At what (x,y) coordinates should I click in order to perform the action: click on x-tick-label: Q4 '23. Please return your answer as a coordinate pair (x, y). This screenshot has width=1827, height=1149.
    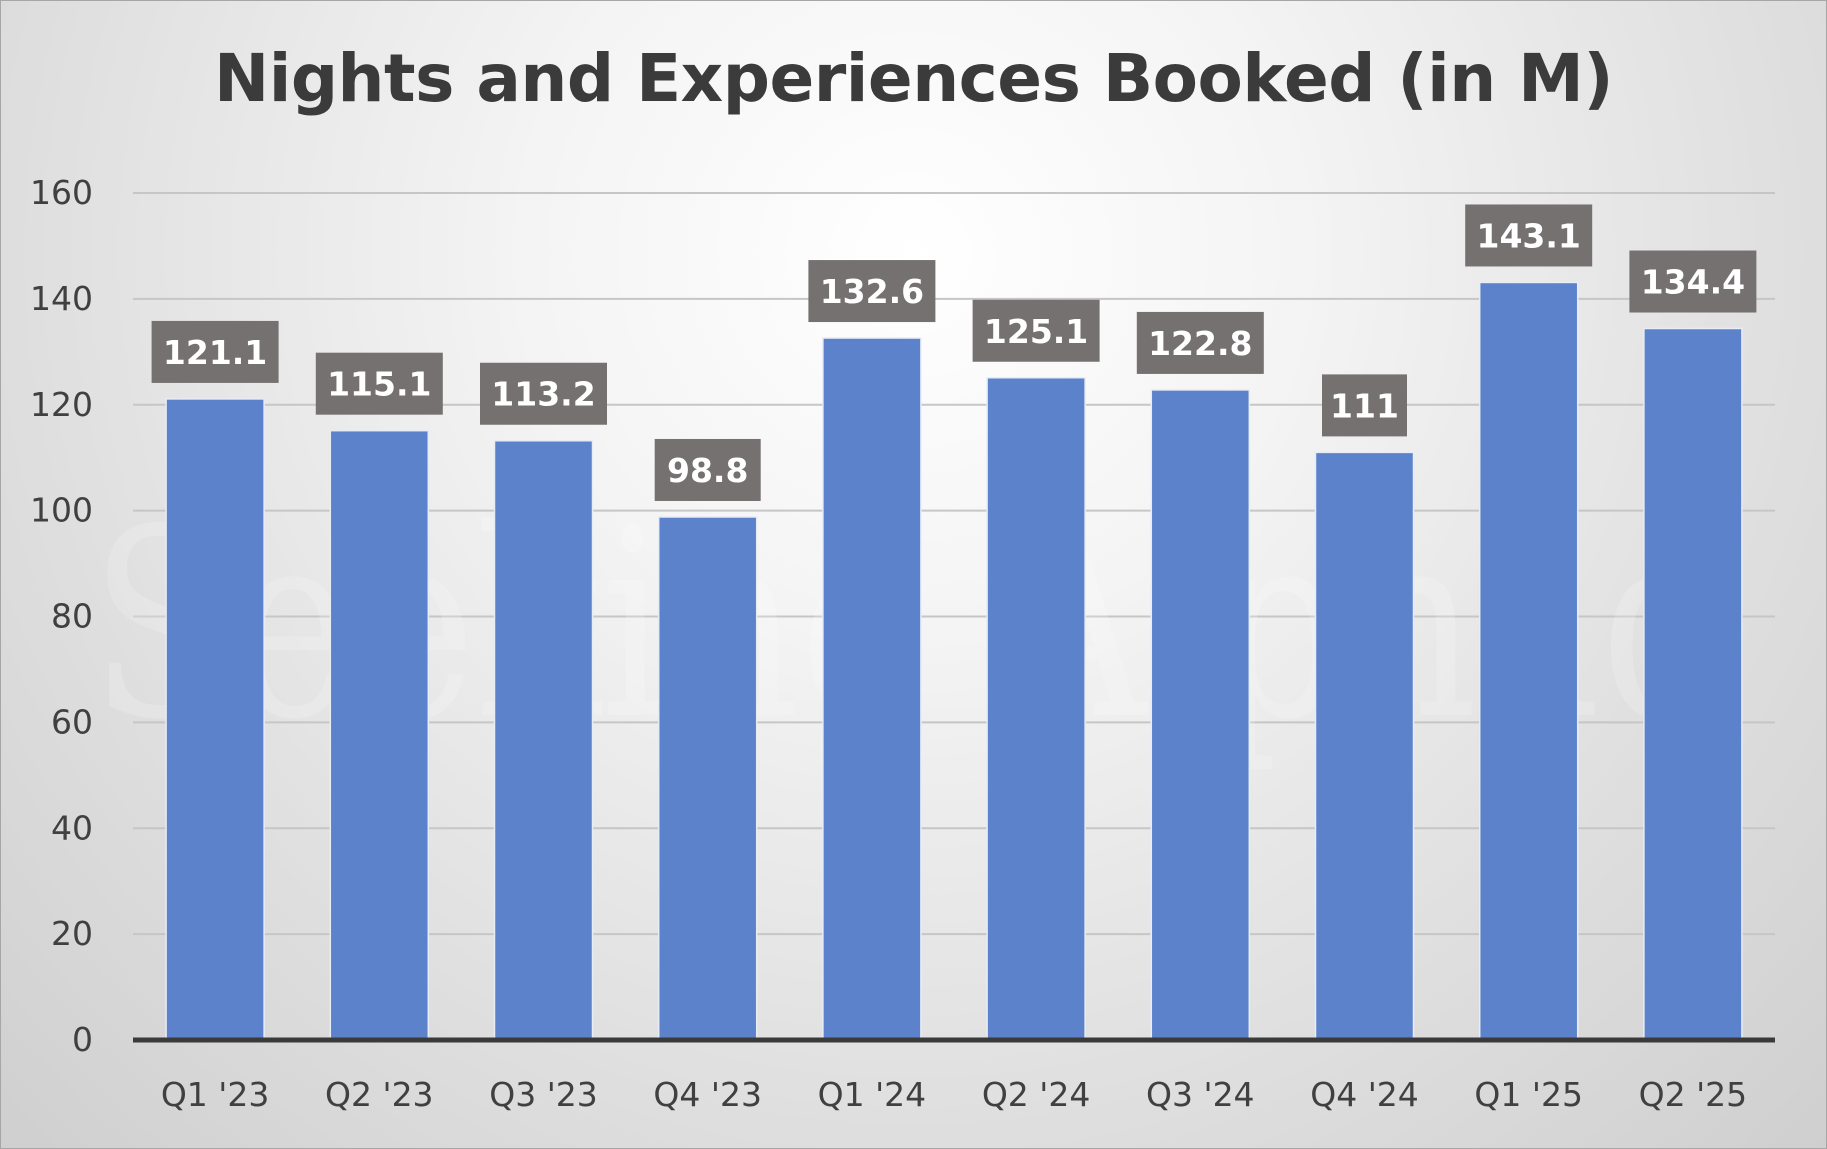
    Looking at the image, I should click on (707, 1094).